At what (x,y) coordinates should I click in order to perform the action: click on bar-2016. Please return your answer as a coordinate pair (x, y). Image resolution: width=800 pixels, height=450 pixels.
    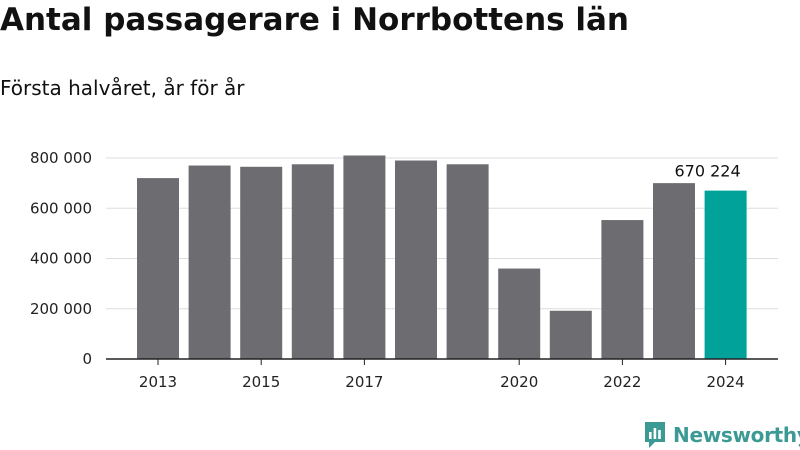
    Looking at the image, I should click on (312, 261).